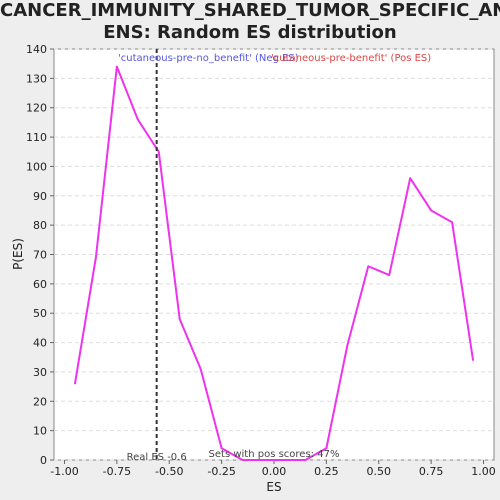 This screenshot has height=500, width=500. What do you see at coordinates (40, 372) in the screenshot?
I see `y-tick-label: 30` at bounding box center [40, 372].